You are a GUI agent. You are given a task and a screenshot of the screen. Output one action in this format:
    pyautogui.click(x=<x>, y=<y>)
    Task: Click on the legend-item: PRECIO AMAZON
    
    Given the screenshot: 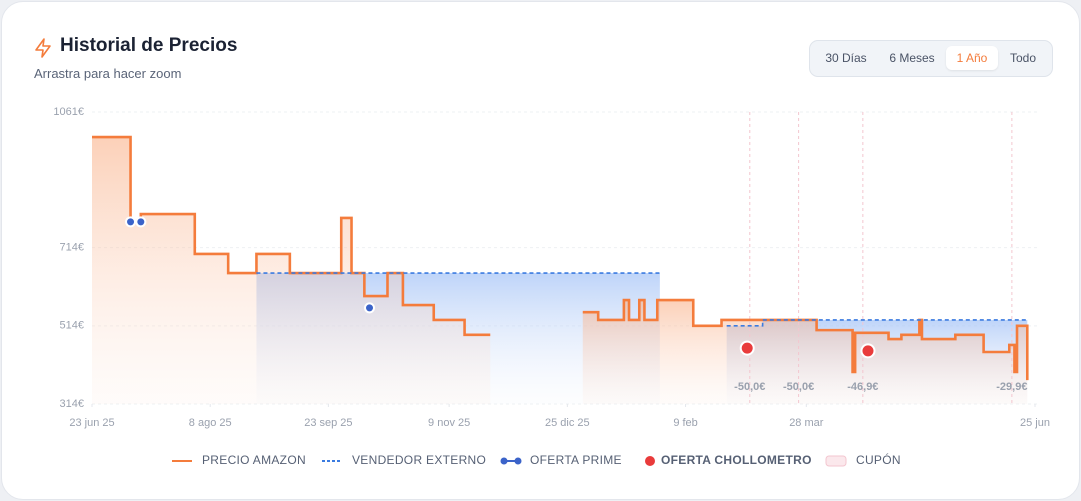 What is the action you would take?
    pyautogui.click(x=239, y=460)
    